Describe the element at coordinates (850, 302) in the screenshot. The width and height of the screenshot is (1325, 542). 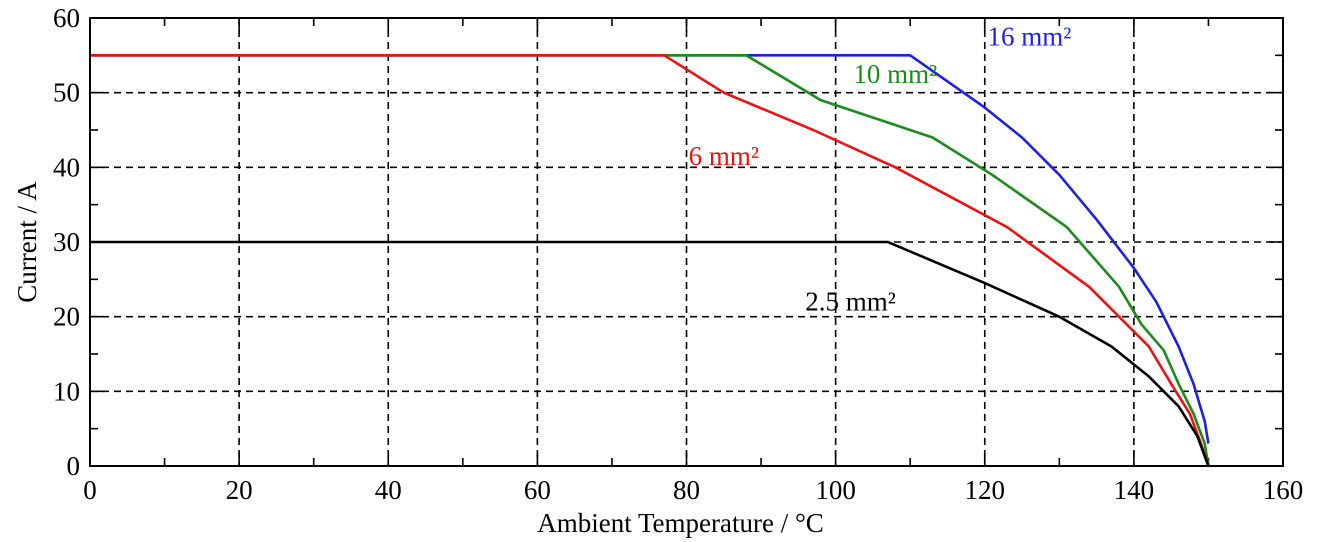
I see `series-label-3: 2.5 mm²` at that location.